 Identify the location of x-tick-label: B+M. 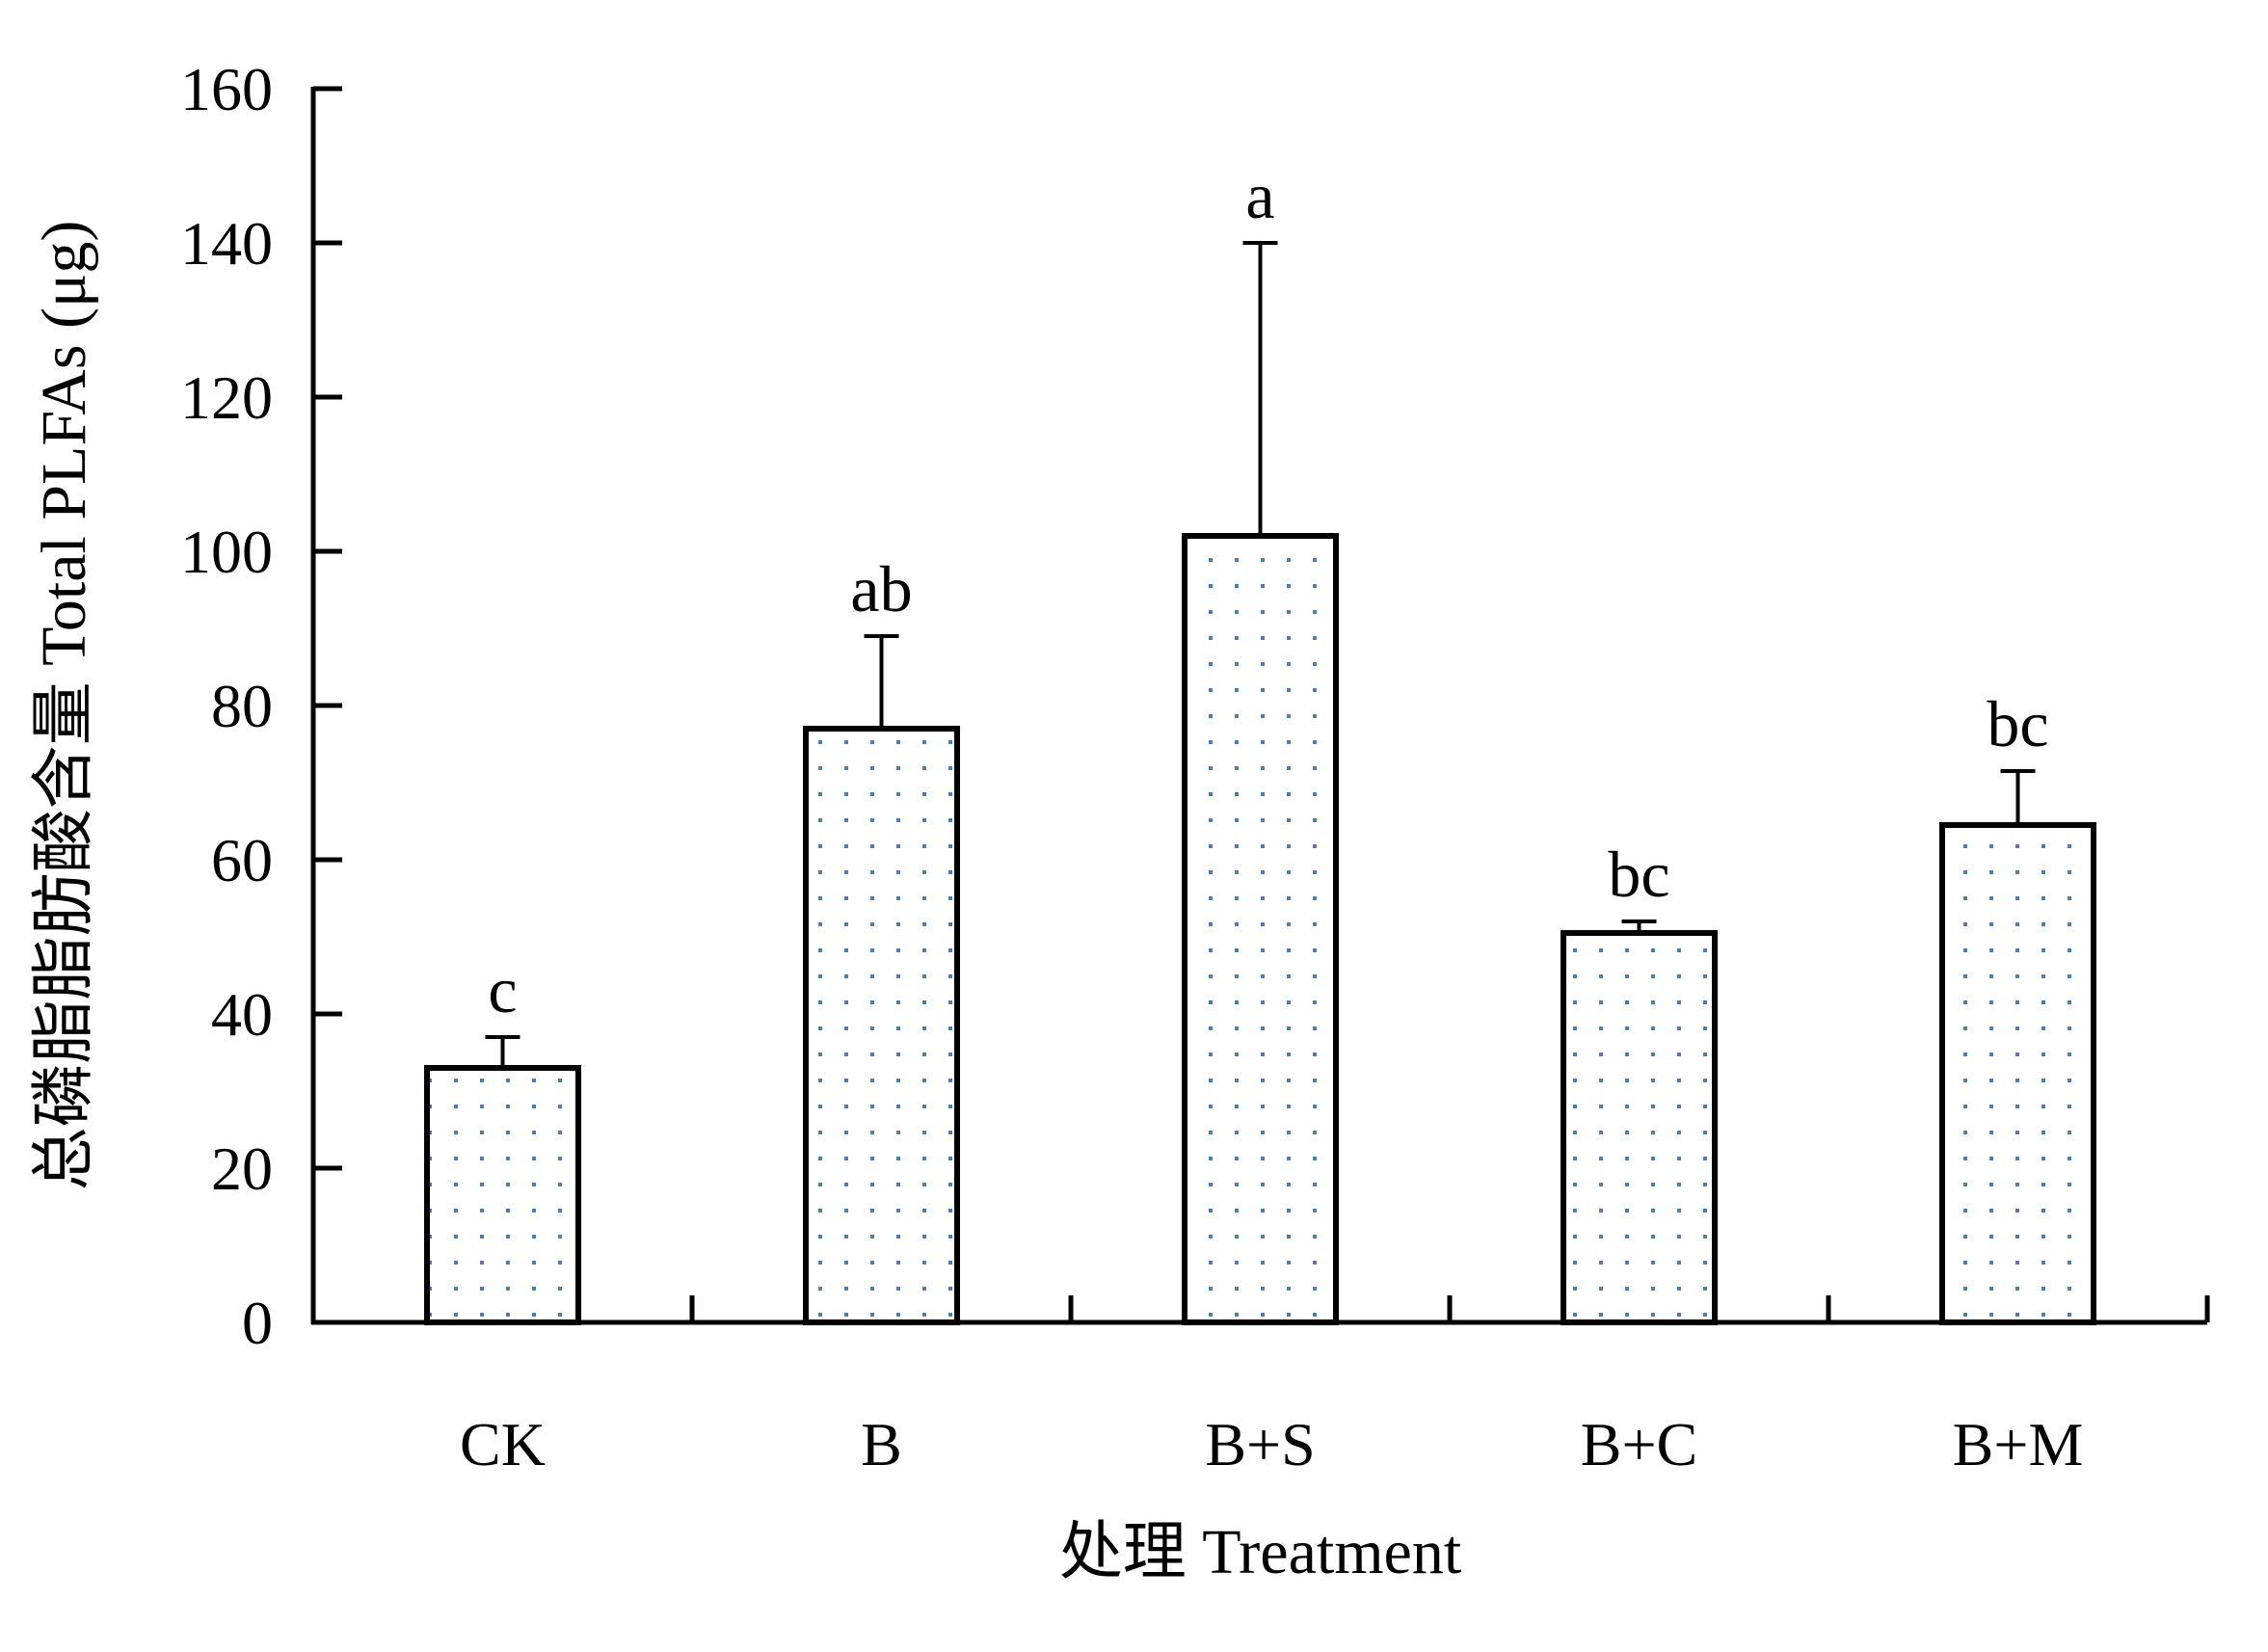
(2018, 1444).